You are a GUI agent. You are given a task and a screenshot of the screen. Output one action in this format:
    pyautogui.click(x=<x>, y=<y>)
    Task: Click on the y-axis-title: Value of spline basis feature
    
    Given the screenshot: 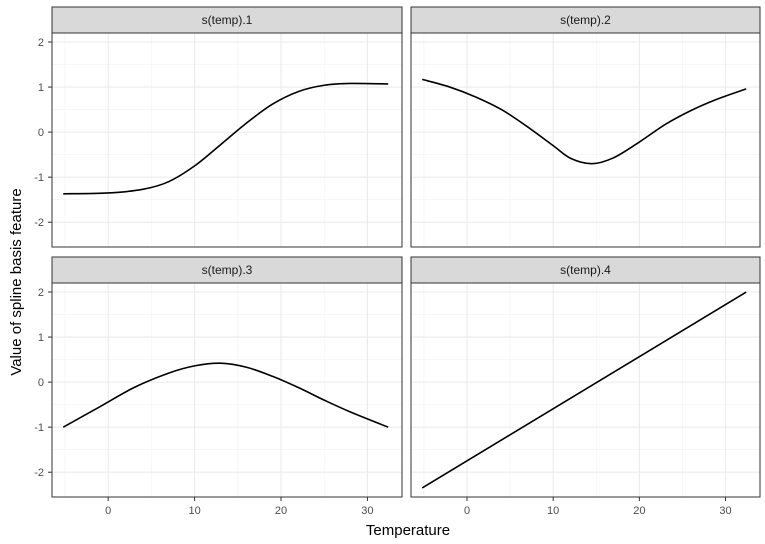 What is the action you would take?
    pyautogui.click(x=16, y=281)
    